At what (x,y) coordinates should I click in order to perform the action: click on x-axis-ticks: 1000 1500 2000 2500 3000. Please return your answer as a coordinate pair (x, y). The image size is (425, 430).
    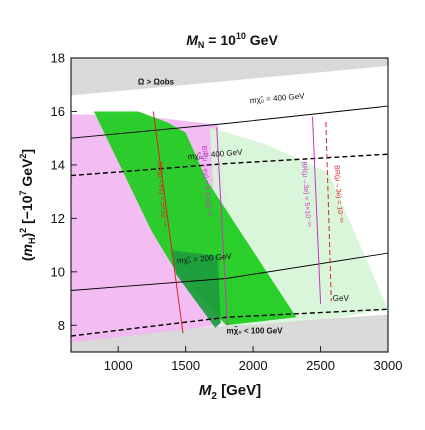
    Looking at the image, I should click on (253, 359).